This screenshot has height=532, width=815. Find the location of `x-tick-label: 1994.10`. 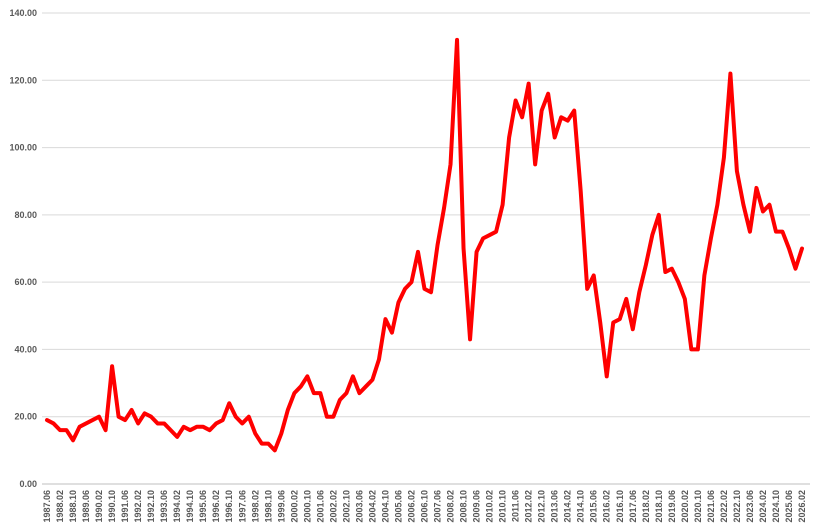

x-tick-label: 1994.10 is located at coordinates (190, 506).